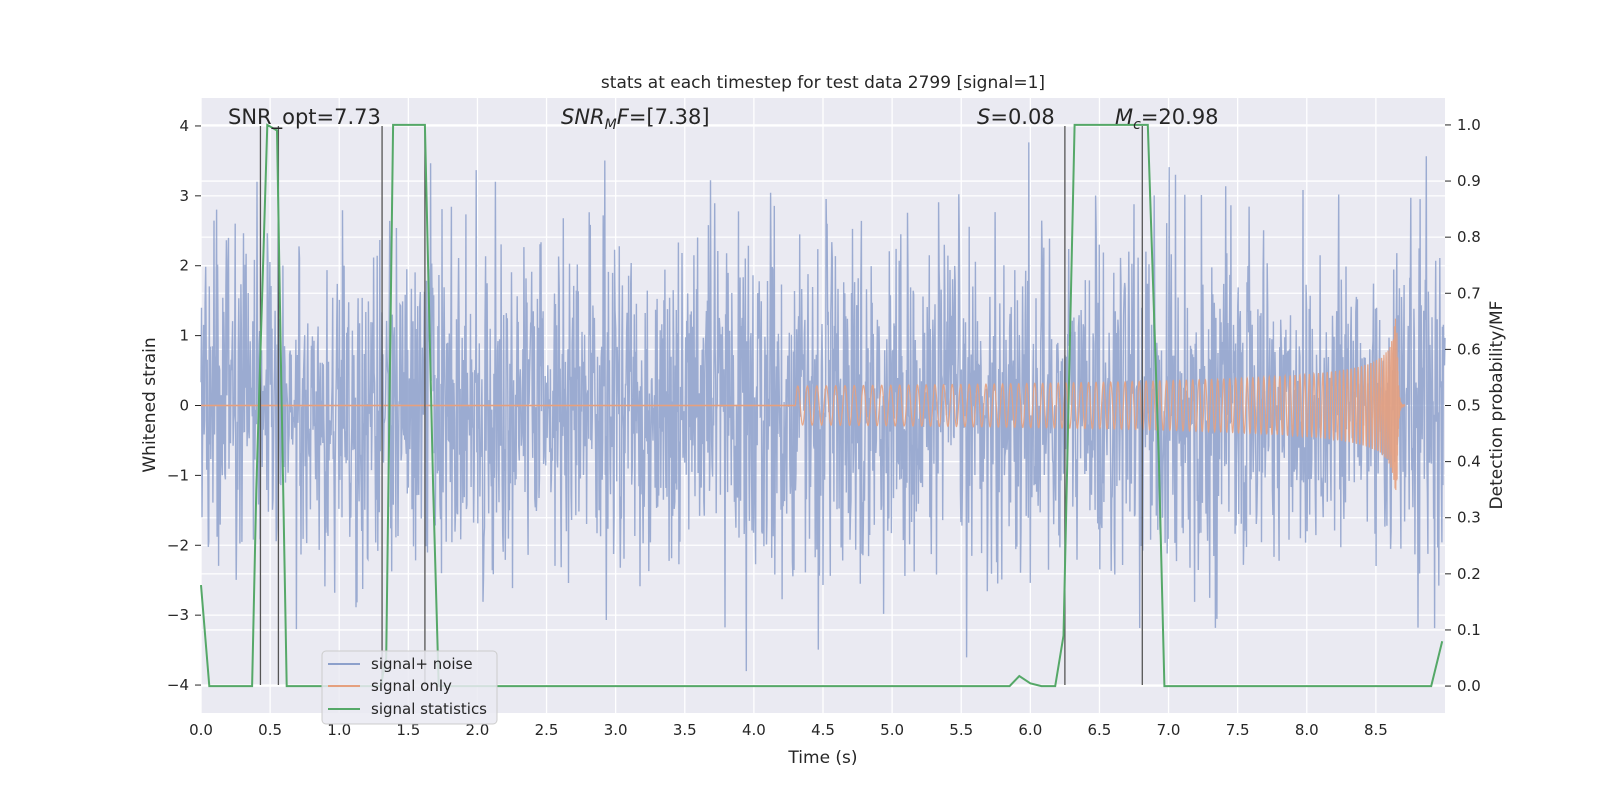 The width and height of the screenshot is (1600, 800). What do you see at coordinates (184, 336) in the screenshot?
I see `y-left-tick-label: 1` at bounding box center [184, 336].